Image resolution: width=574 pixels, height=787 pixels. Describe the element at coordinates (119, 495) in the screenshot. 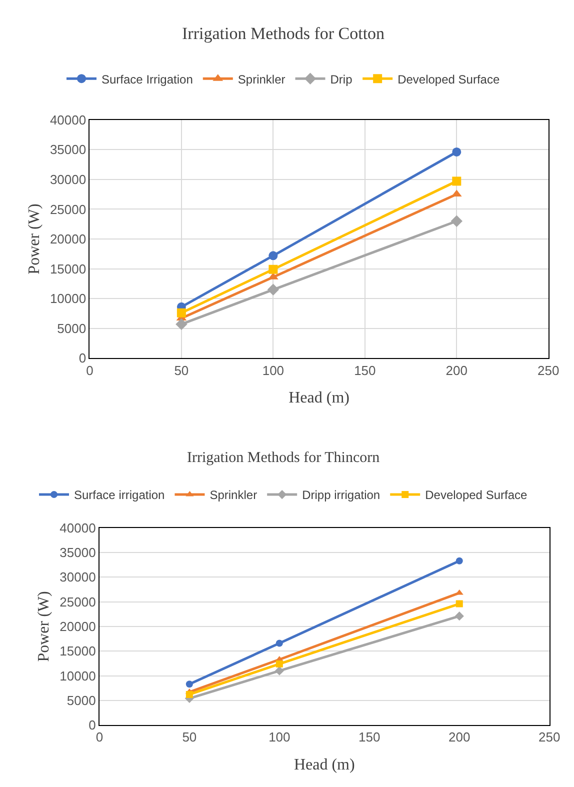

I see `legend-label: Surface irrigation` at that location.